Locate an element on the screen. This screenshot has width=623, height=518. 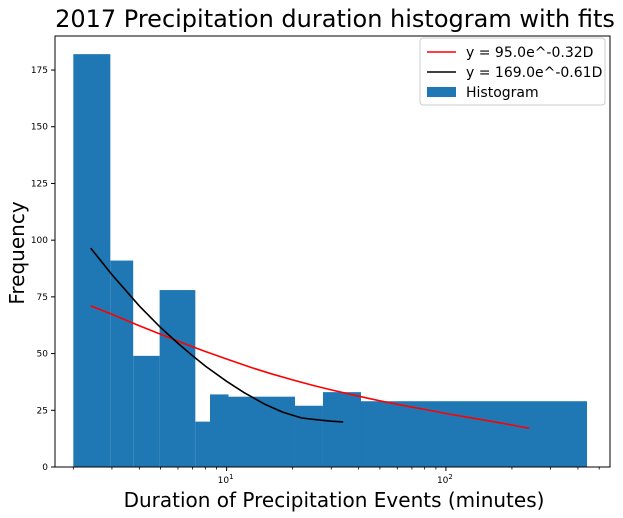
y-tick-label-100: 100 is located at coordinates (39, 241).